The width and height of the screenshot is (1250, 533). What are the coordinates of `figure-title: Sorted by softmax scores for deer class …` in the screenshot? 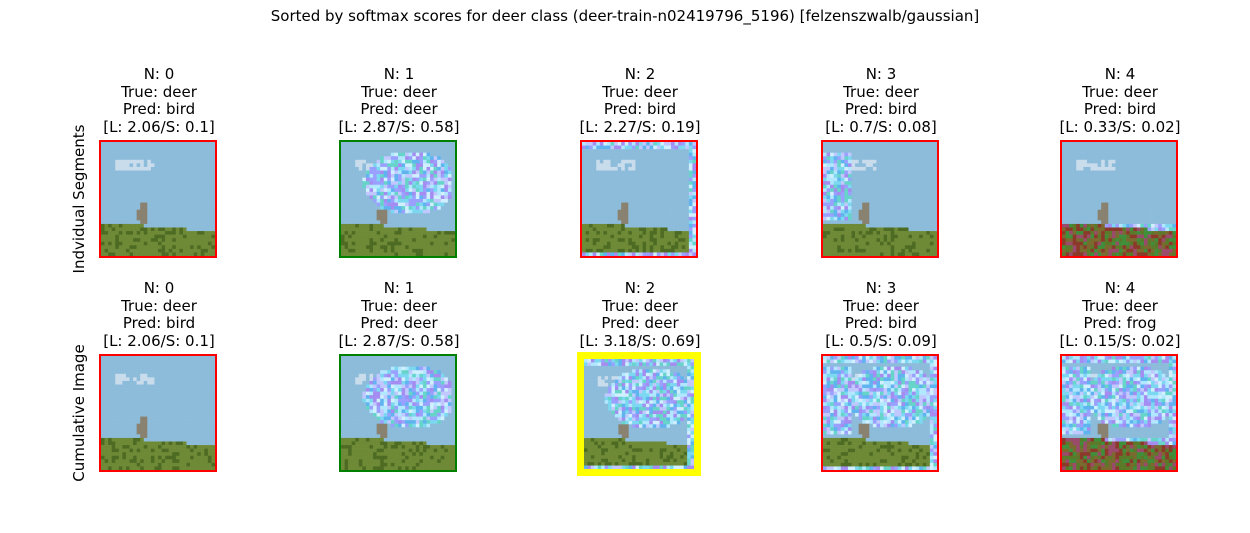 It's located at (625, 16).